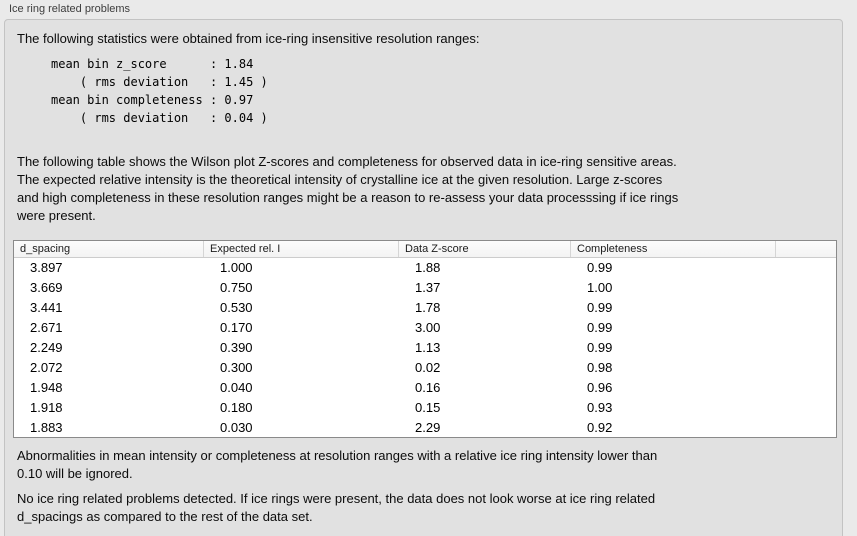 The image size is (857, 536). I want to click on table-cell: 1.883, so click(46, 427).